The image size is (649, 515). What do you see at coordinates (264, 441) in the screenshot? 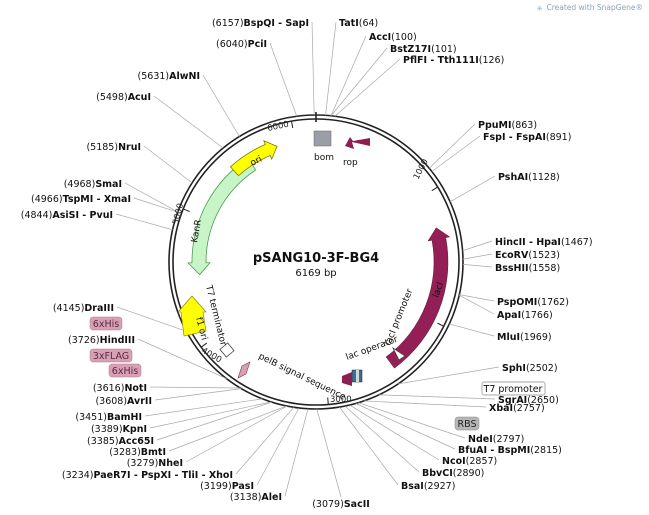
I see `leader-paer7i` at bounding box center [264, 441].